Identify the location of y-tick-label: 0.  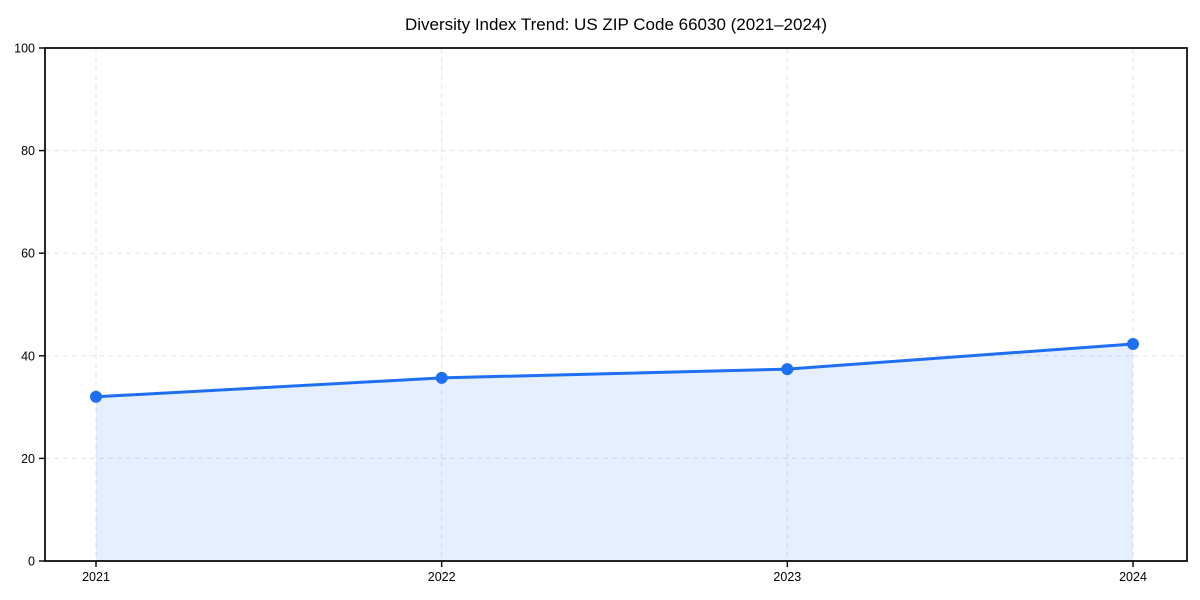
(31, 562).